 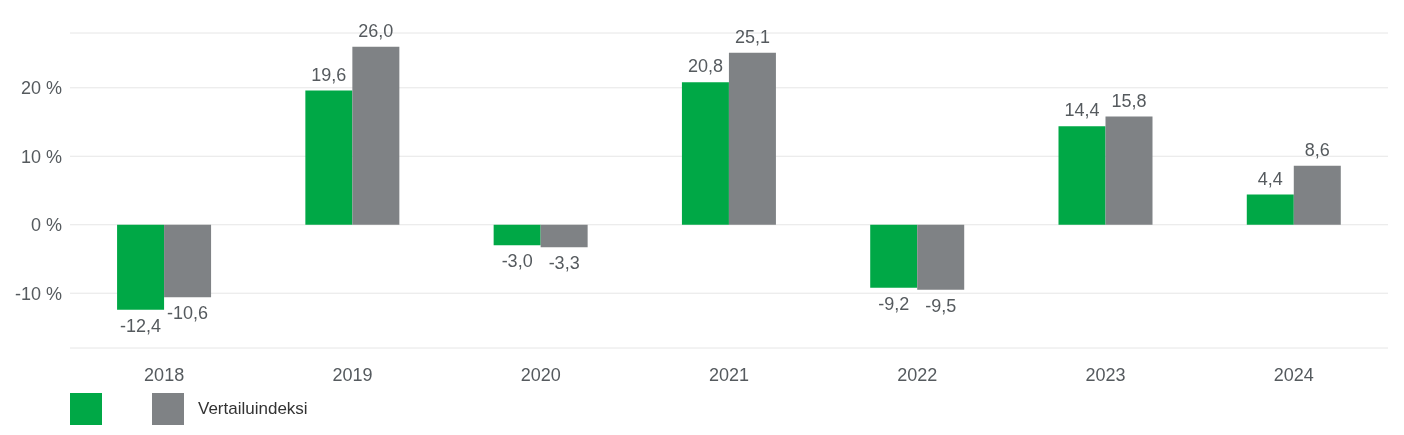 What do you see at coordinates (41, 156) in the screenshot?
I see `y-tick-label: 10 %` at bounding box center [41, 156].